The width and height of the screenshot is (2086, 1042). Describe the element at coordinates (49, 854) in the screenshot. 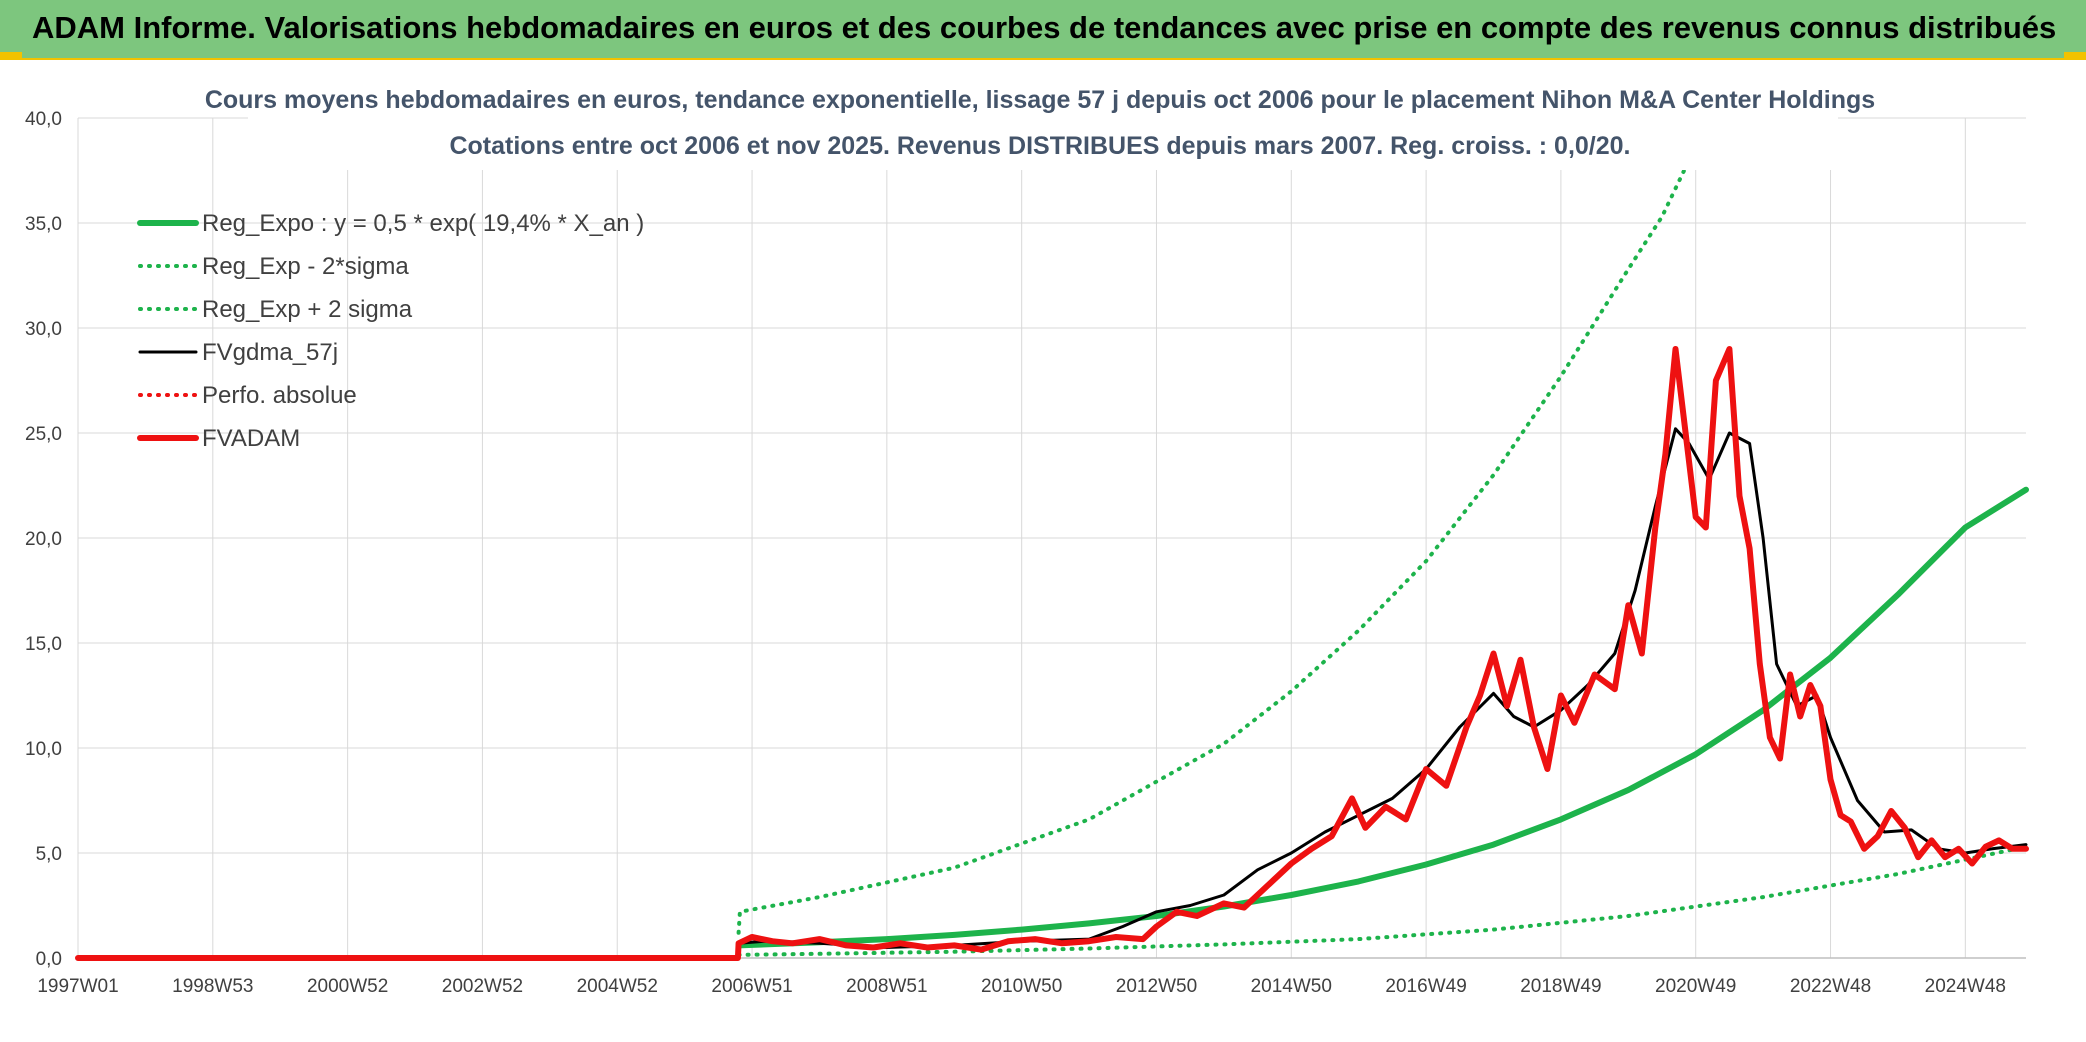

I see `y-tick-label: 5,0` at that location.